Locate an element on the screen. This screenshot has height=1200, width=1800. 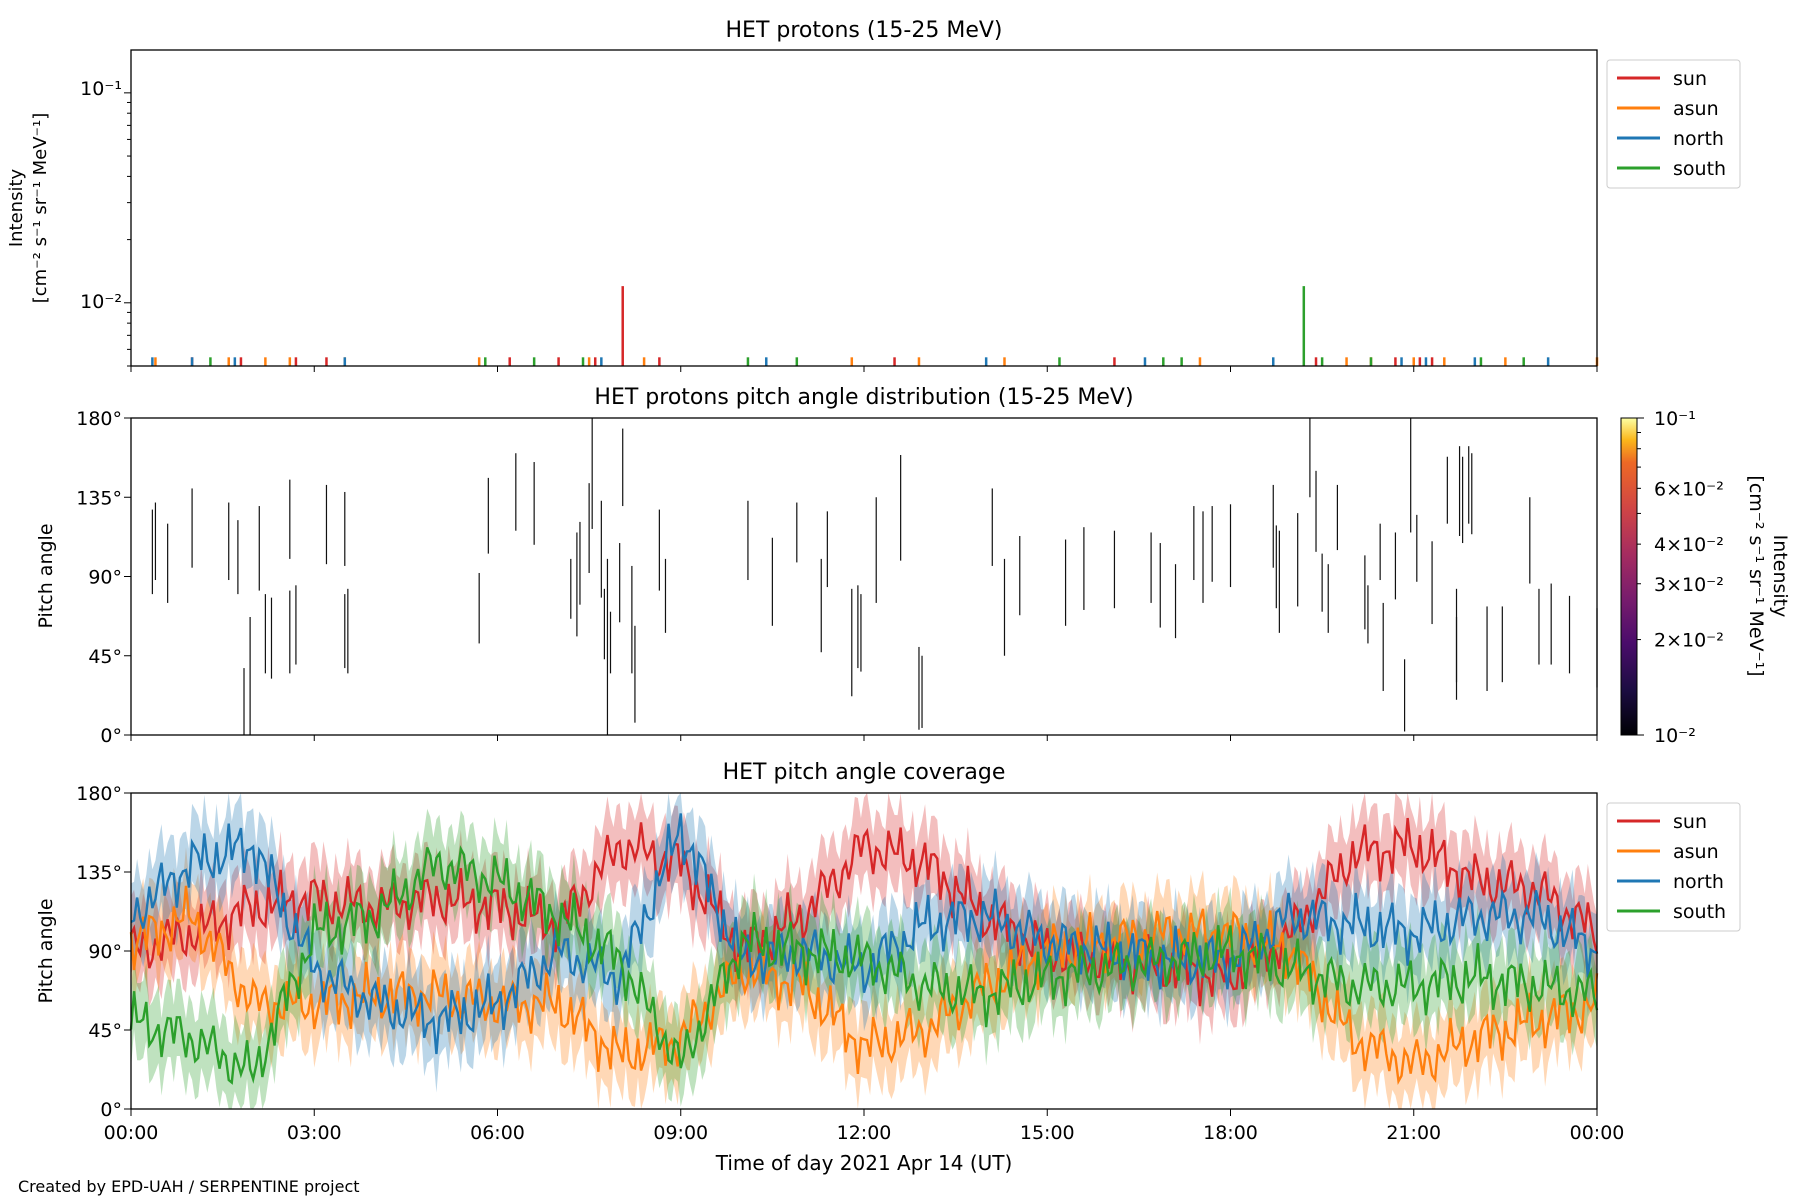
colorbar-tick-label: 2×10⁻² is located at coordinates (1689, 641).